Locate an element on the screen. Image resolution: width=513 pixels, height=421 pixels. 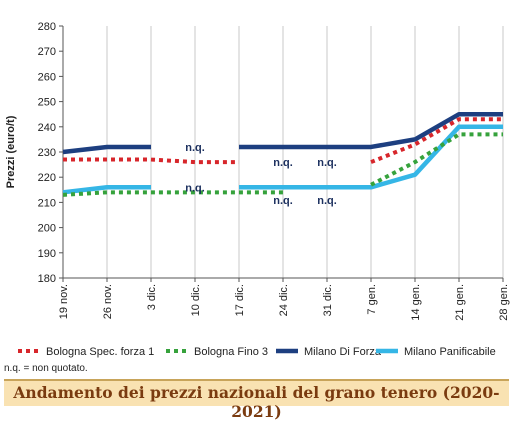
y-tick-label: 200 is located at coordinates (47, 229).